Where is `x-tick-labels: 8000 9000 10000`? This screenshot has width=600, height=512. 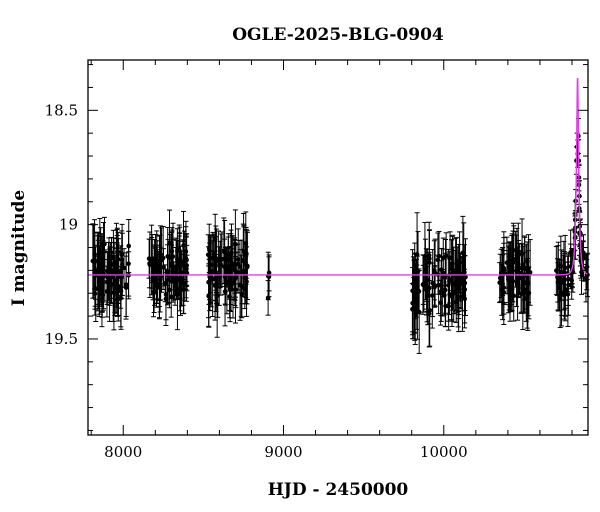 x-tick-labels: 8000 9000 10000 is located at coordinates (285, 452).